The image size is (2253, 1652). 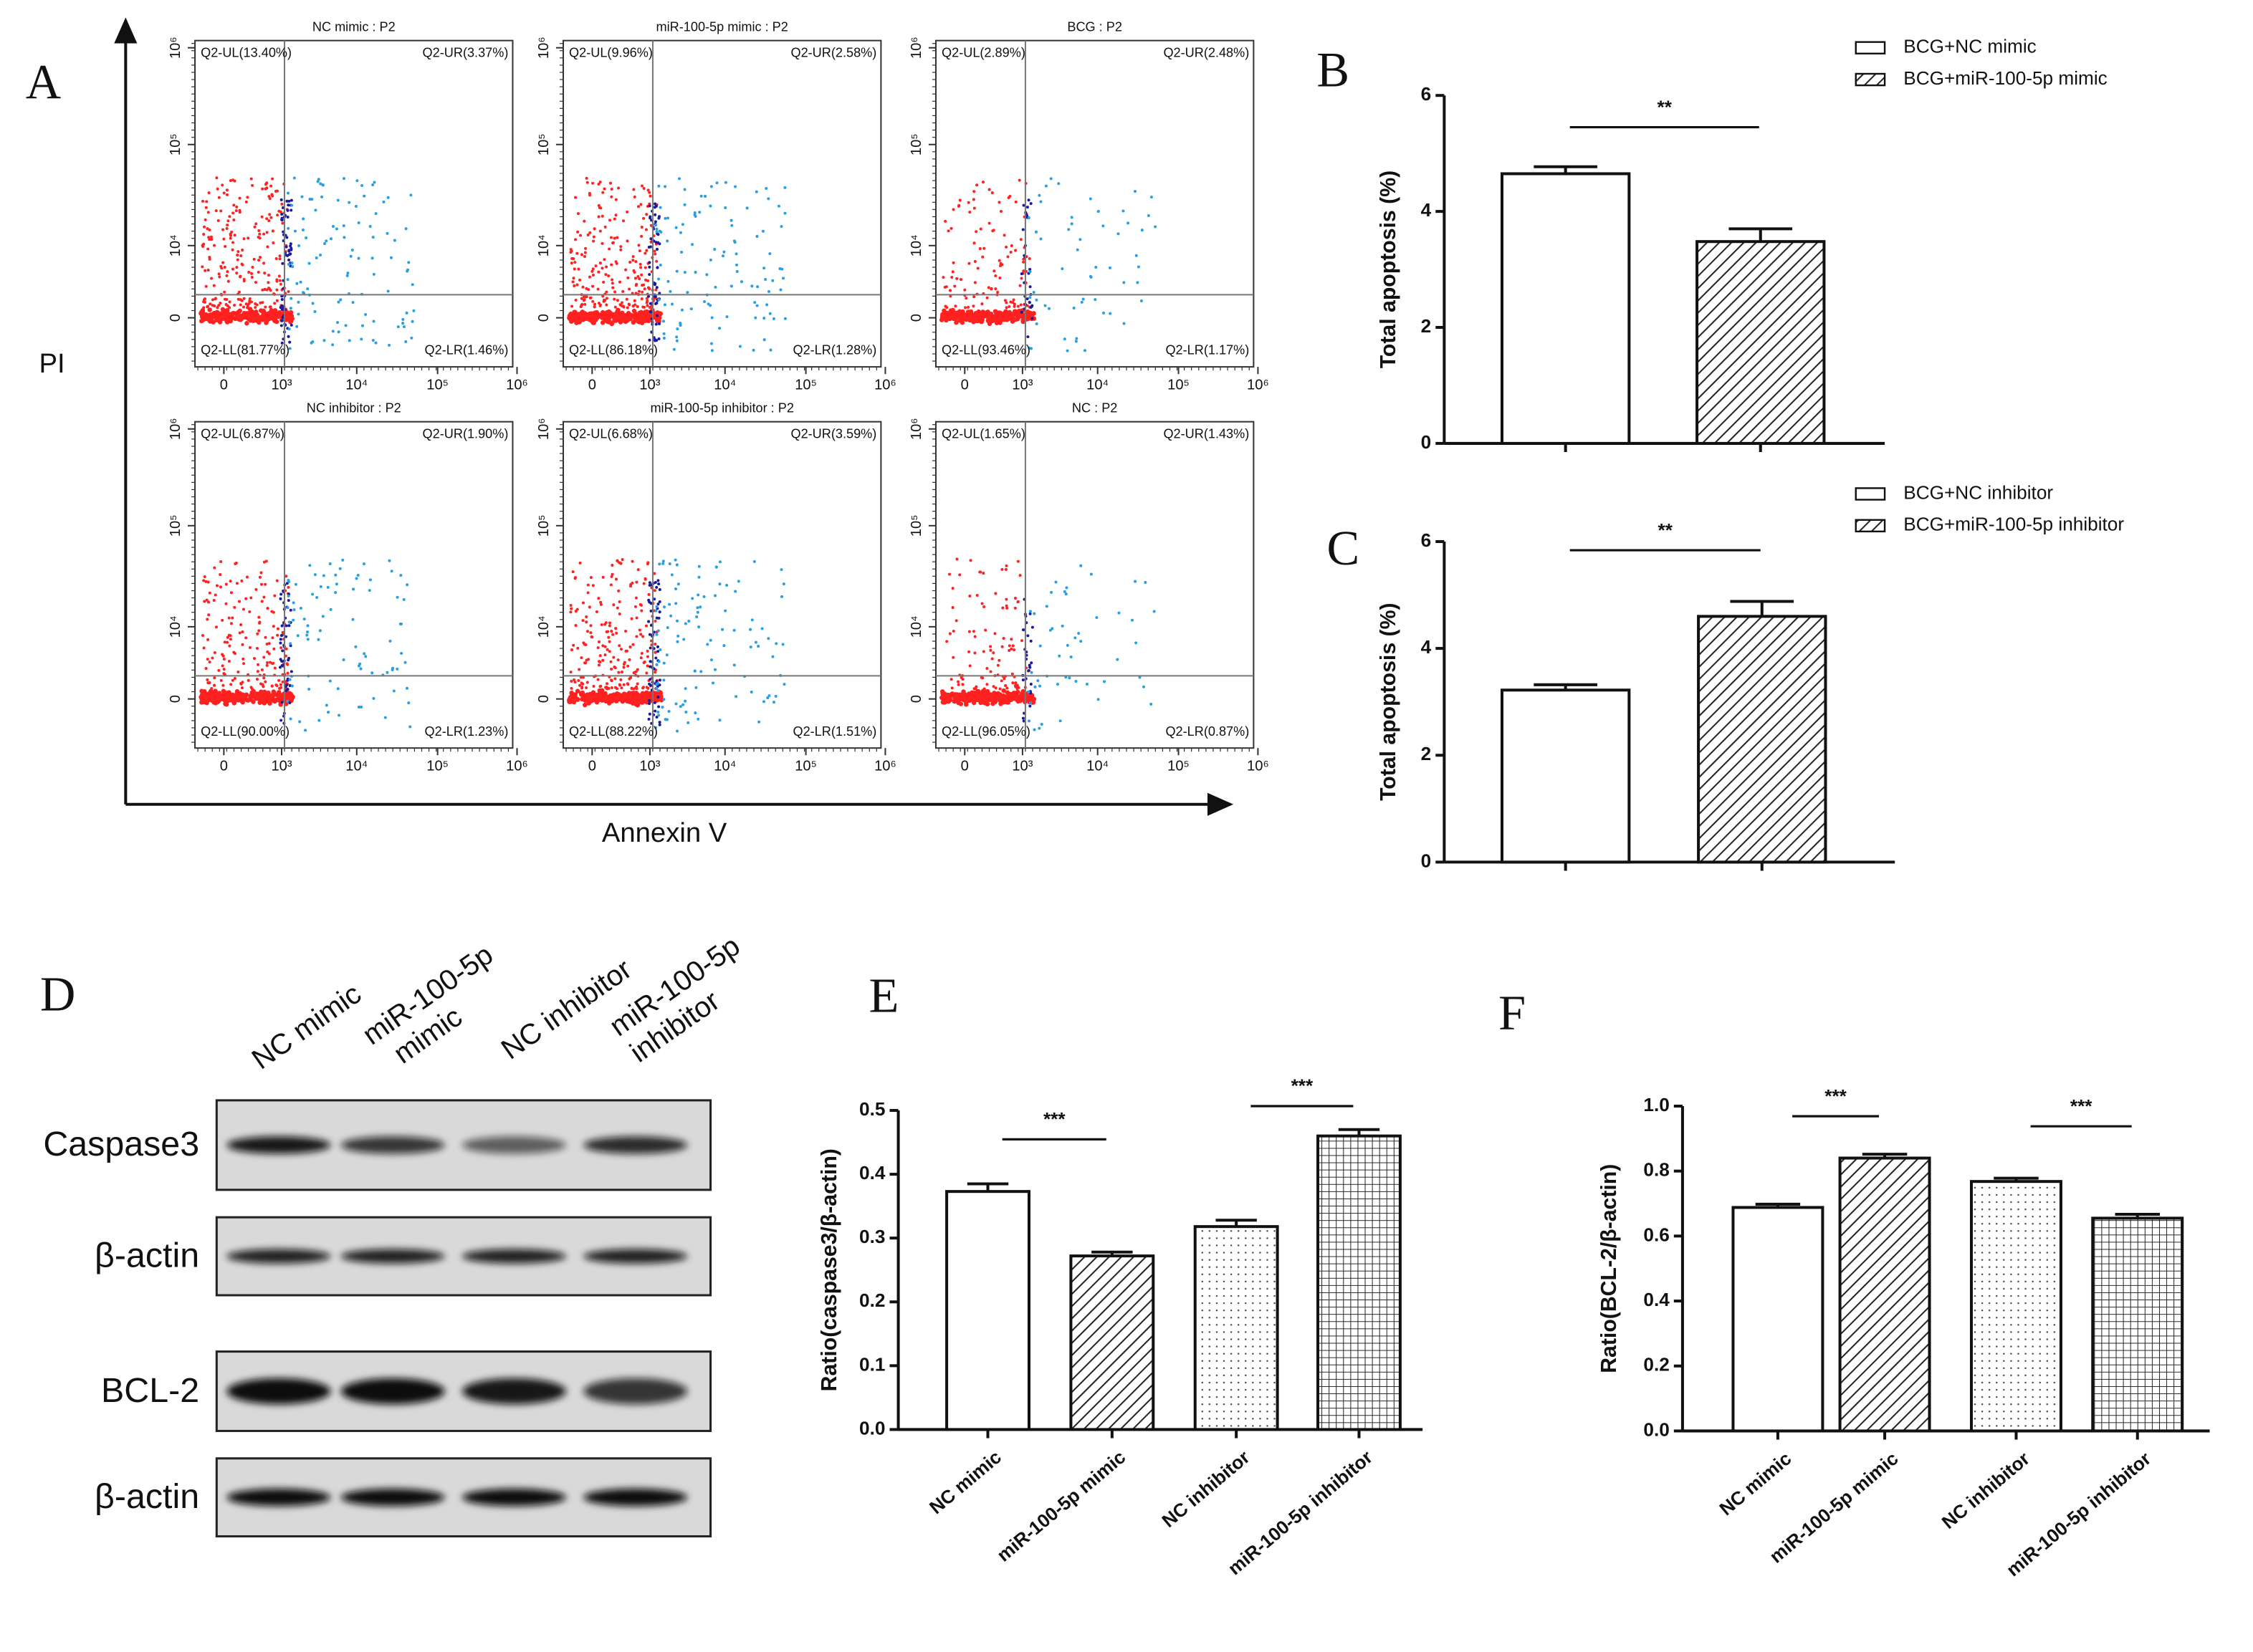 What do you see at coordinates (176, 525) in the screenshot?
I see `flow-y-tick: 10⁵` at bounding box center [176, 525].